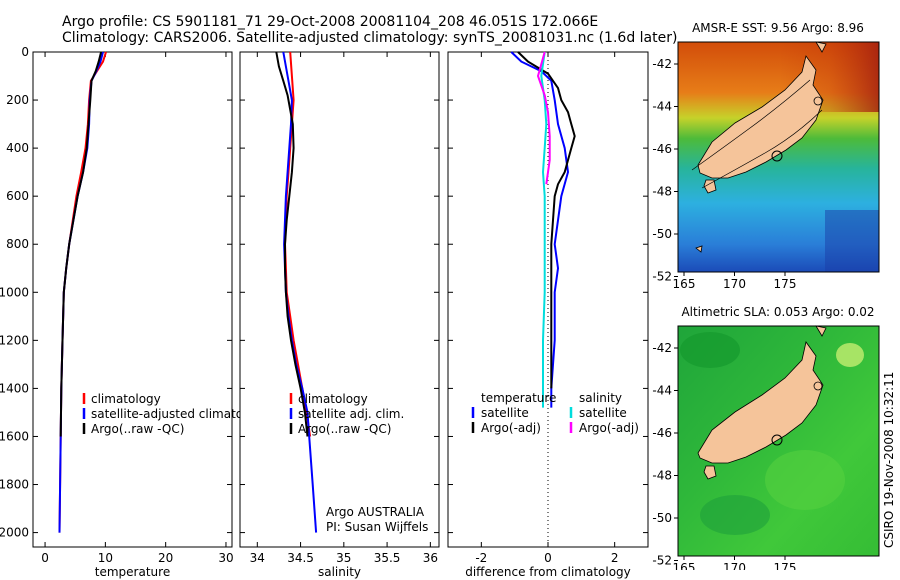 Image resolution: width=900 pixels, height=580 pixels. I want to click on salinity-xtick-label: 36, so click(430, 558).